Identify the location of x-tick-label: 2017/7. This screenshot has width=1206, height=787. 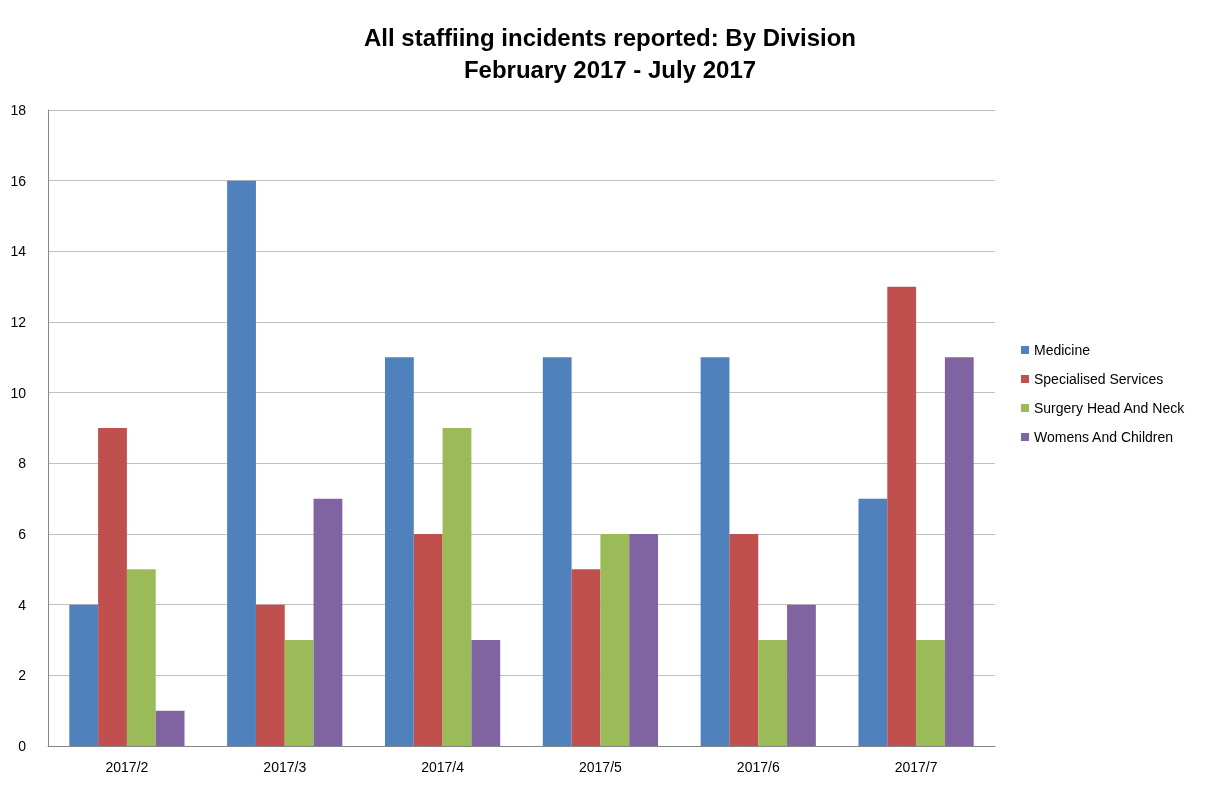
(916, 767).